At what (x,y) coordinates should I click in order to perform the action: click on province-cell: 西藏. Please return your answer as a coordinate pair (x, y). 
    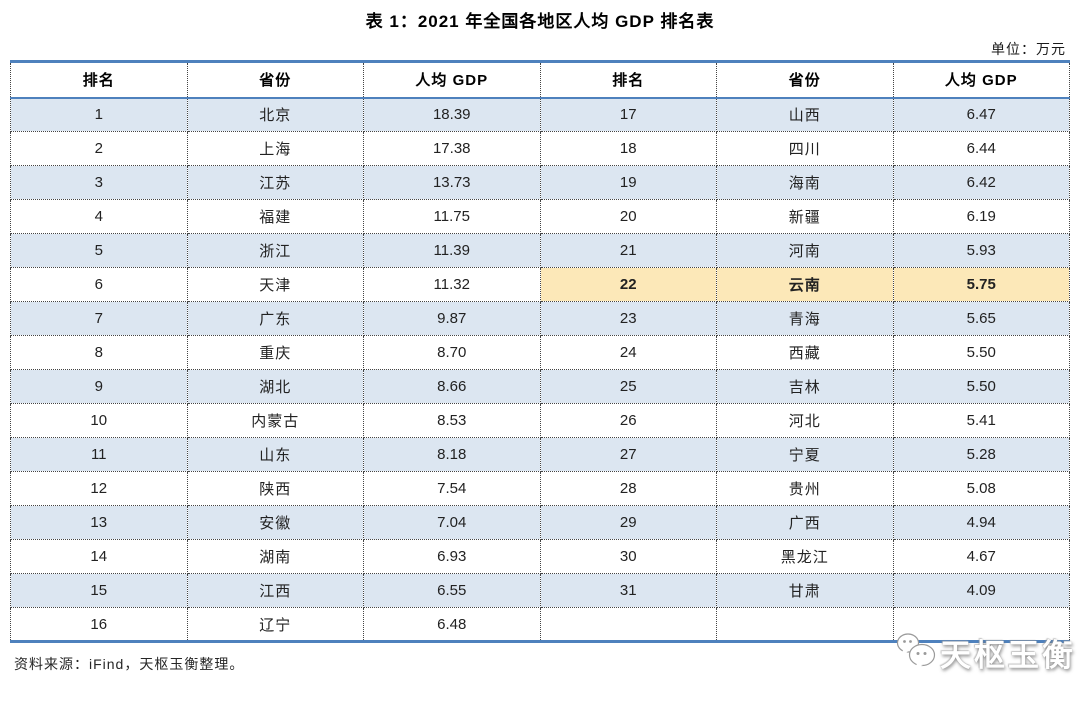
    Looking at the image, I should click on (805, 352).